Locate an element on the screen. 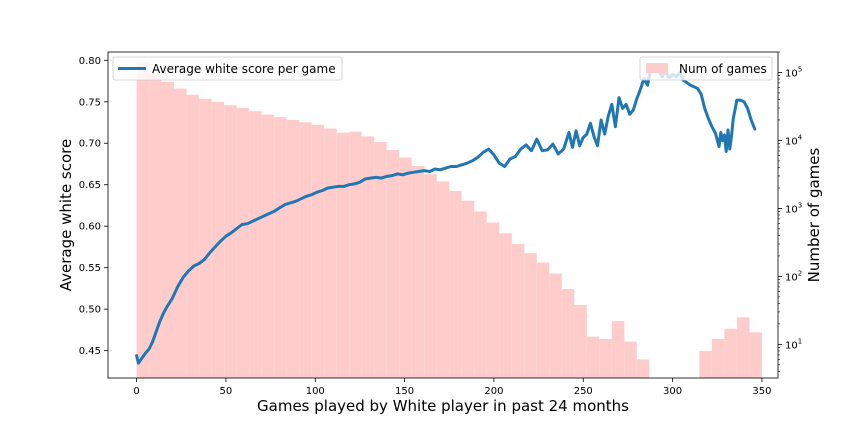 This screenshot has width=864, height=432. legend-left-box is located at coordinates (227, 68).